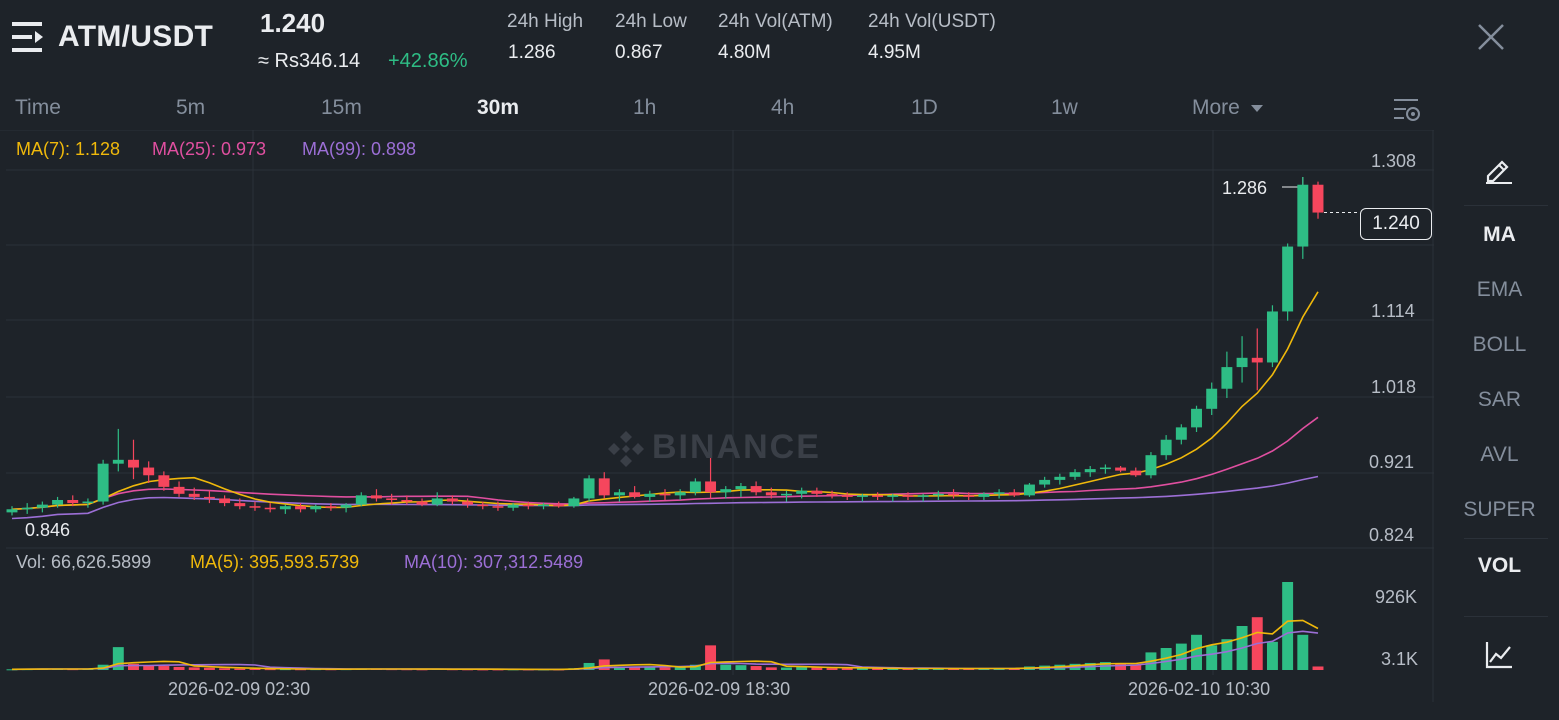 The height and width of the screenshot is (720, 1559). What do you see at coordinates (1499, 289) in the screenshot?
I see `indicator-ema: EMA` at bounding box center [1499, 289].